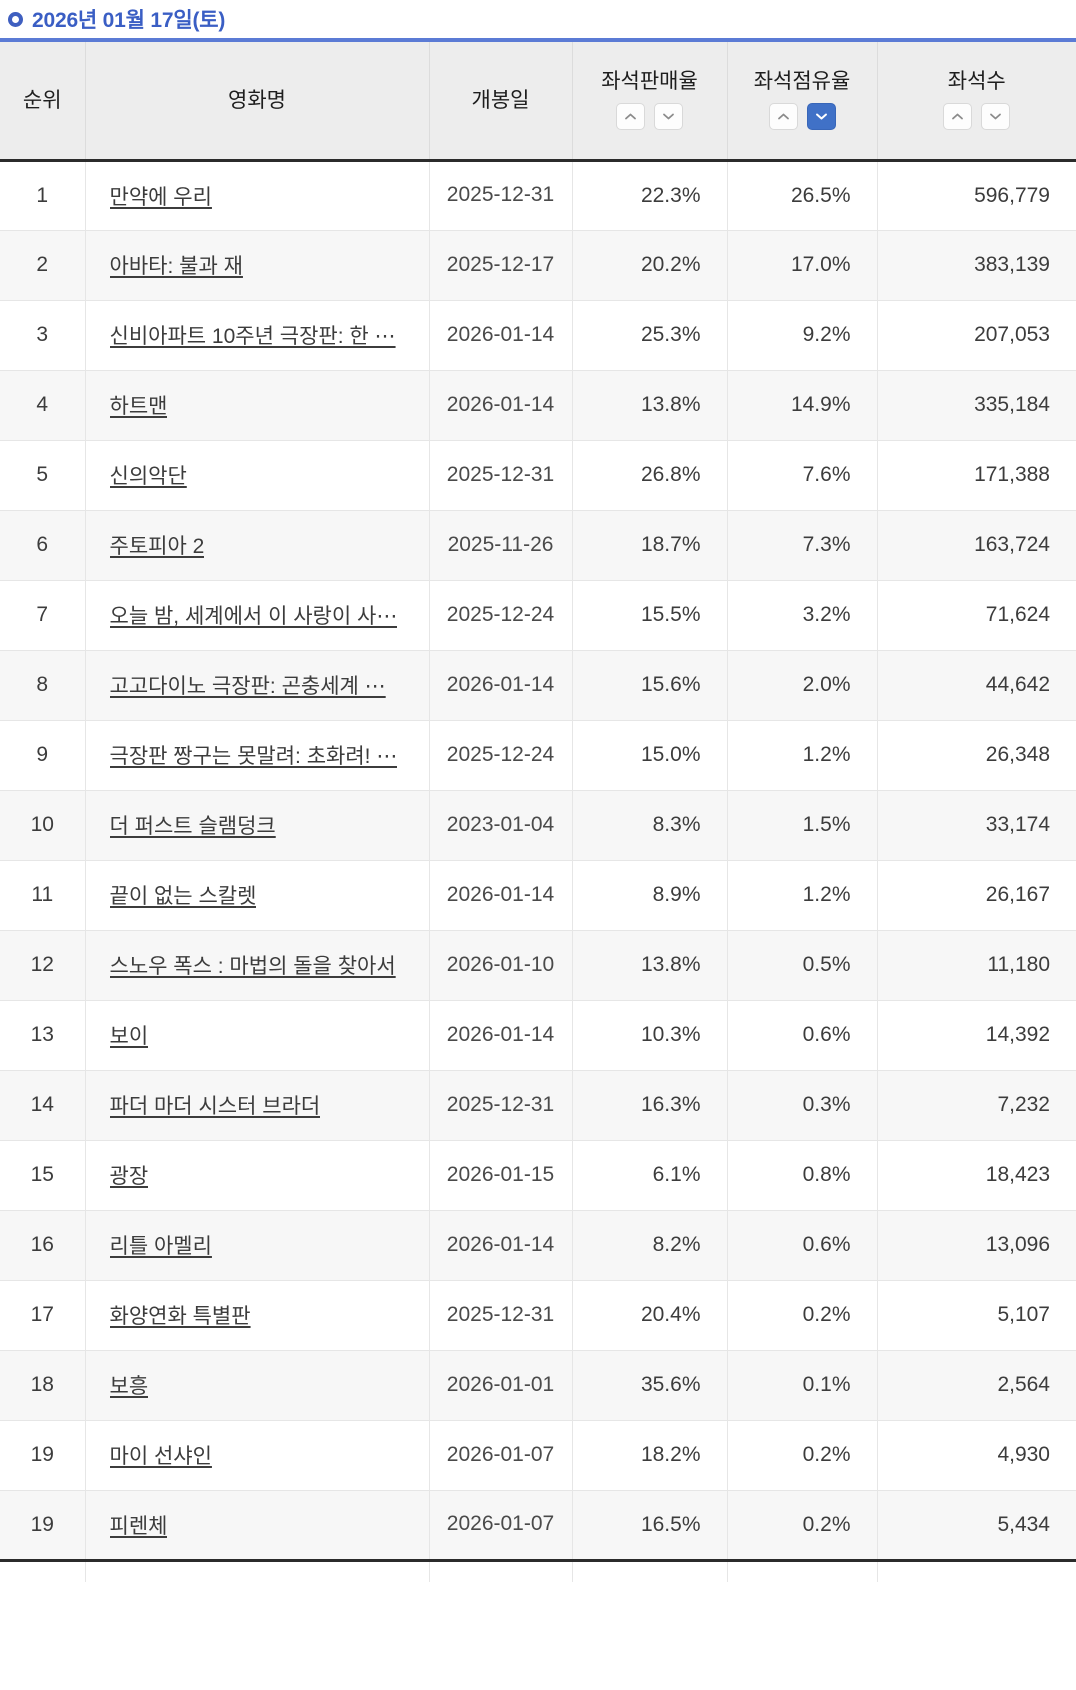 The image size is (1076, 1690). I want to click on cell-release-date: 2026-01-01, so click(501, 1385).